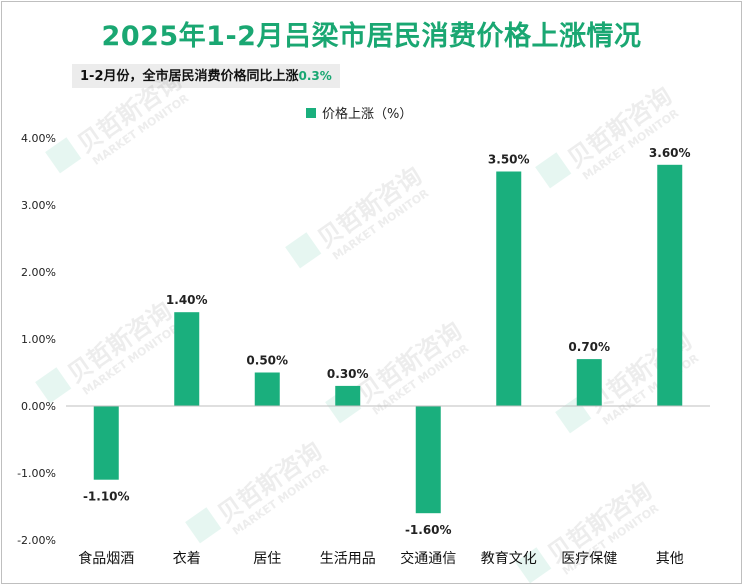  I want to click on x-tick-label: 衣着, so click(187, 559).